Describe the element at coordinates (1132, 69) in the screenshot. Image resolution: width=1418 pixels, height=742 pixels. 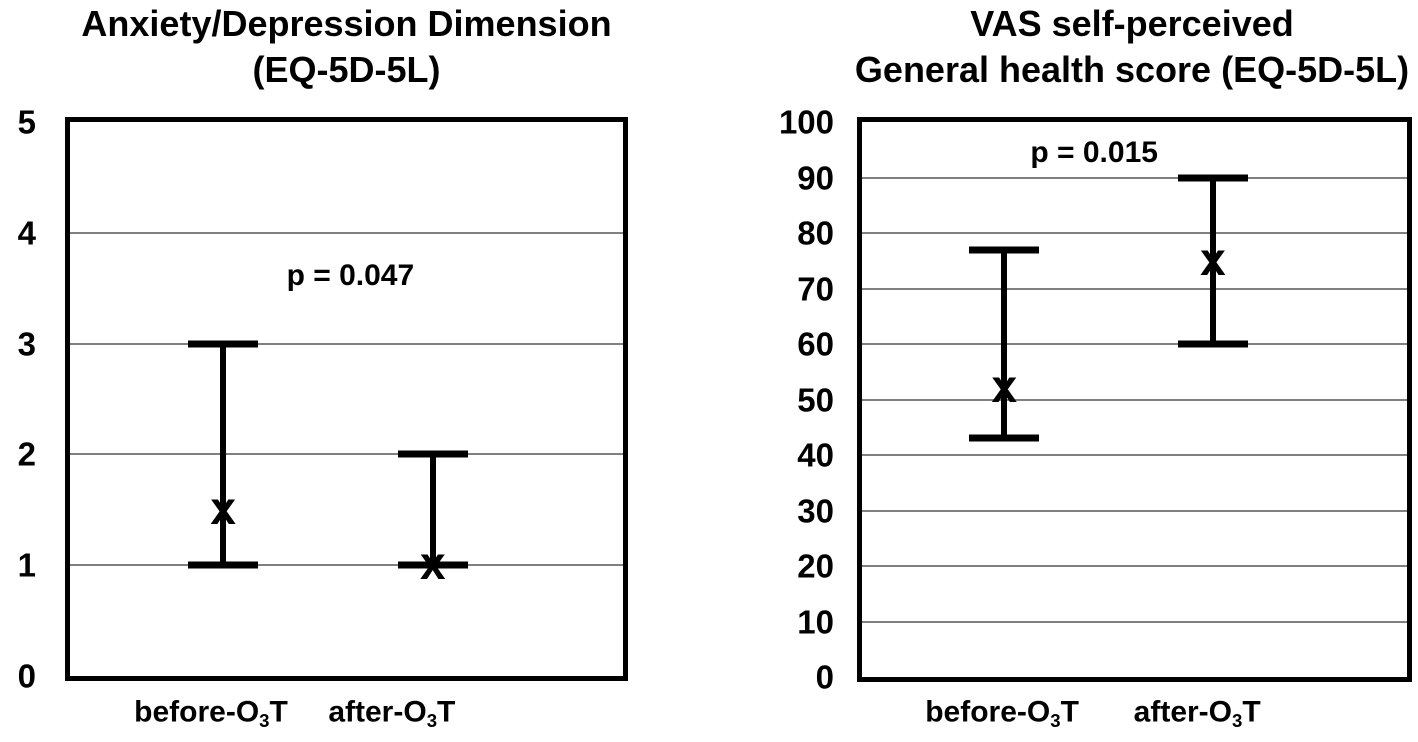
I see `chart-title-line-2: General health score (EQ-5D-5L)` at that location.